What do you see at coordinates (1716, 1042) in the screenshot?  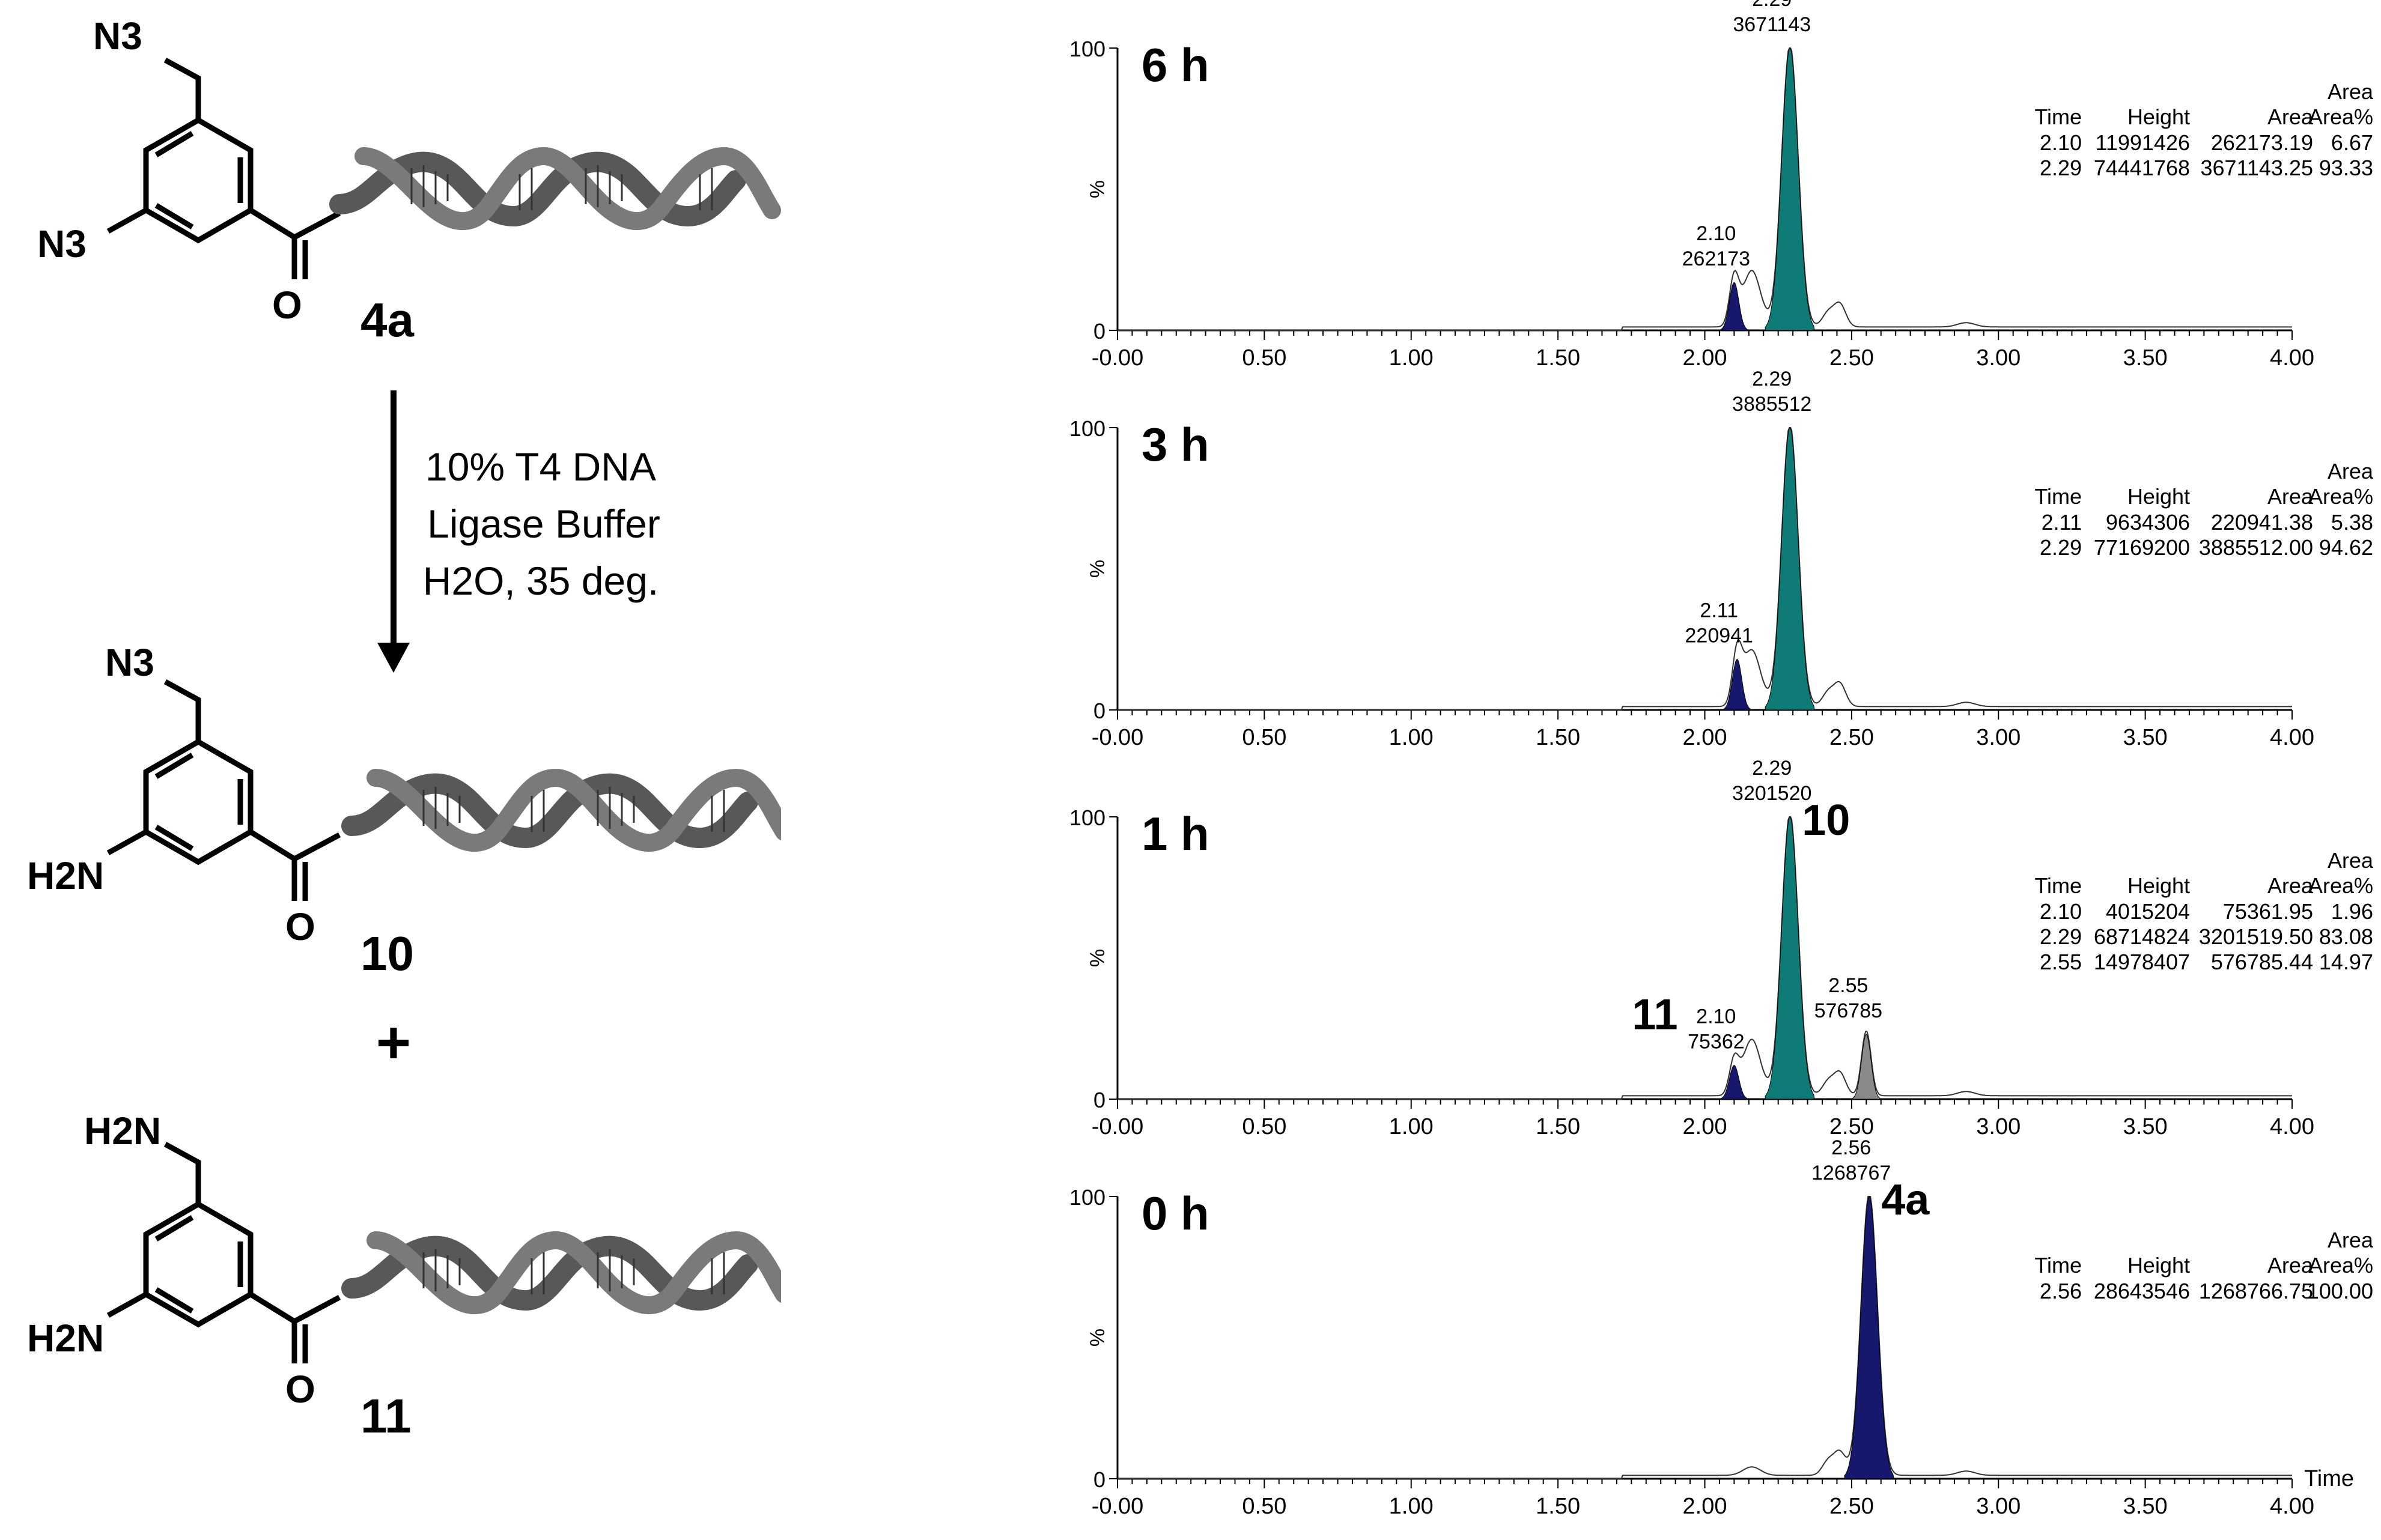 I see `peak-area-label: 75362` at bounding box center [1716, 1042].